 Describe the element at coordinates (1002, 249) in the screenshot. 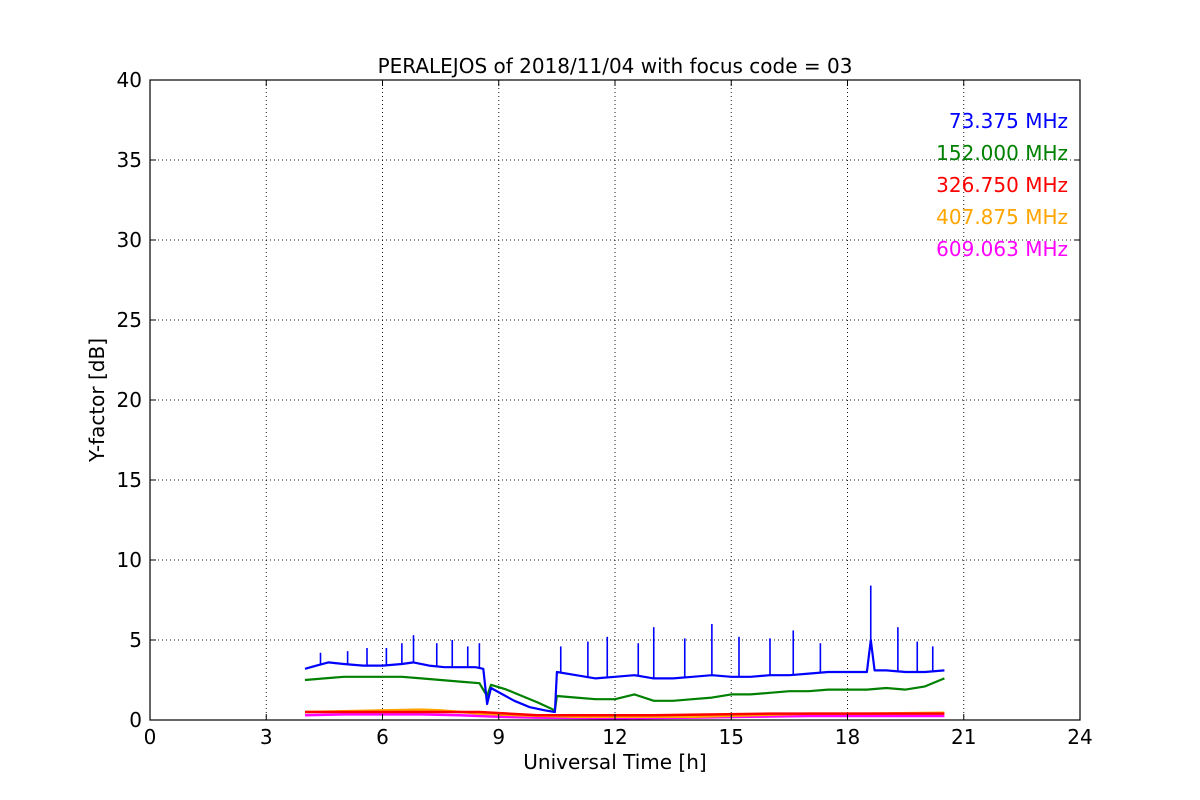

I see `legend-entry: 609.063 MHz` at that location.